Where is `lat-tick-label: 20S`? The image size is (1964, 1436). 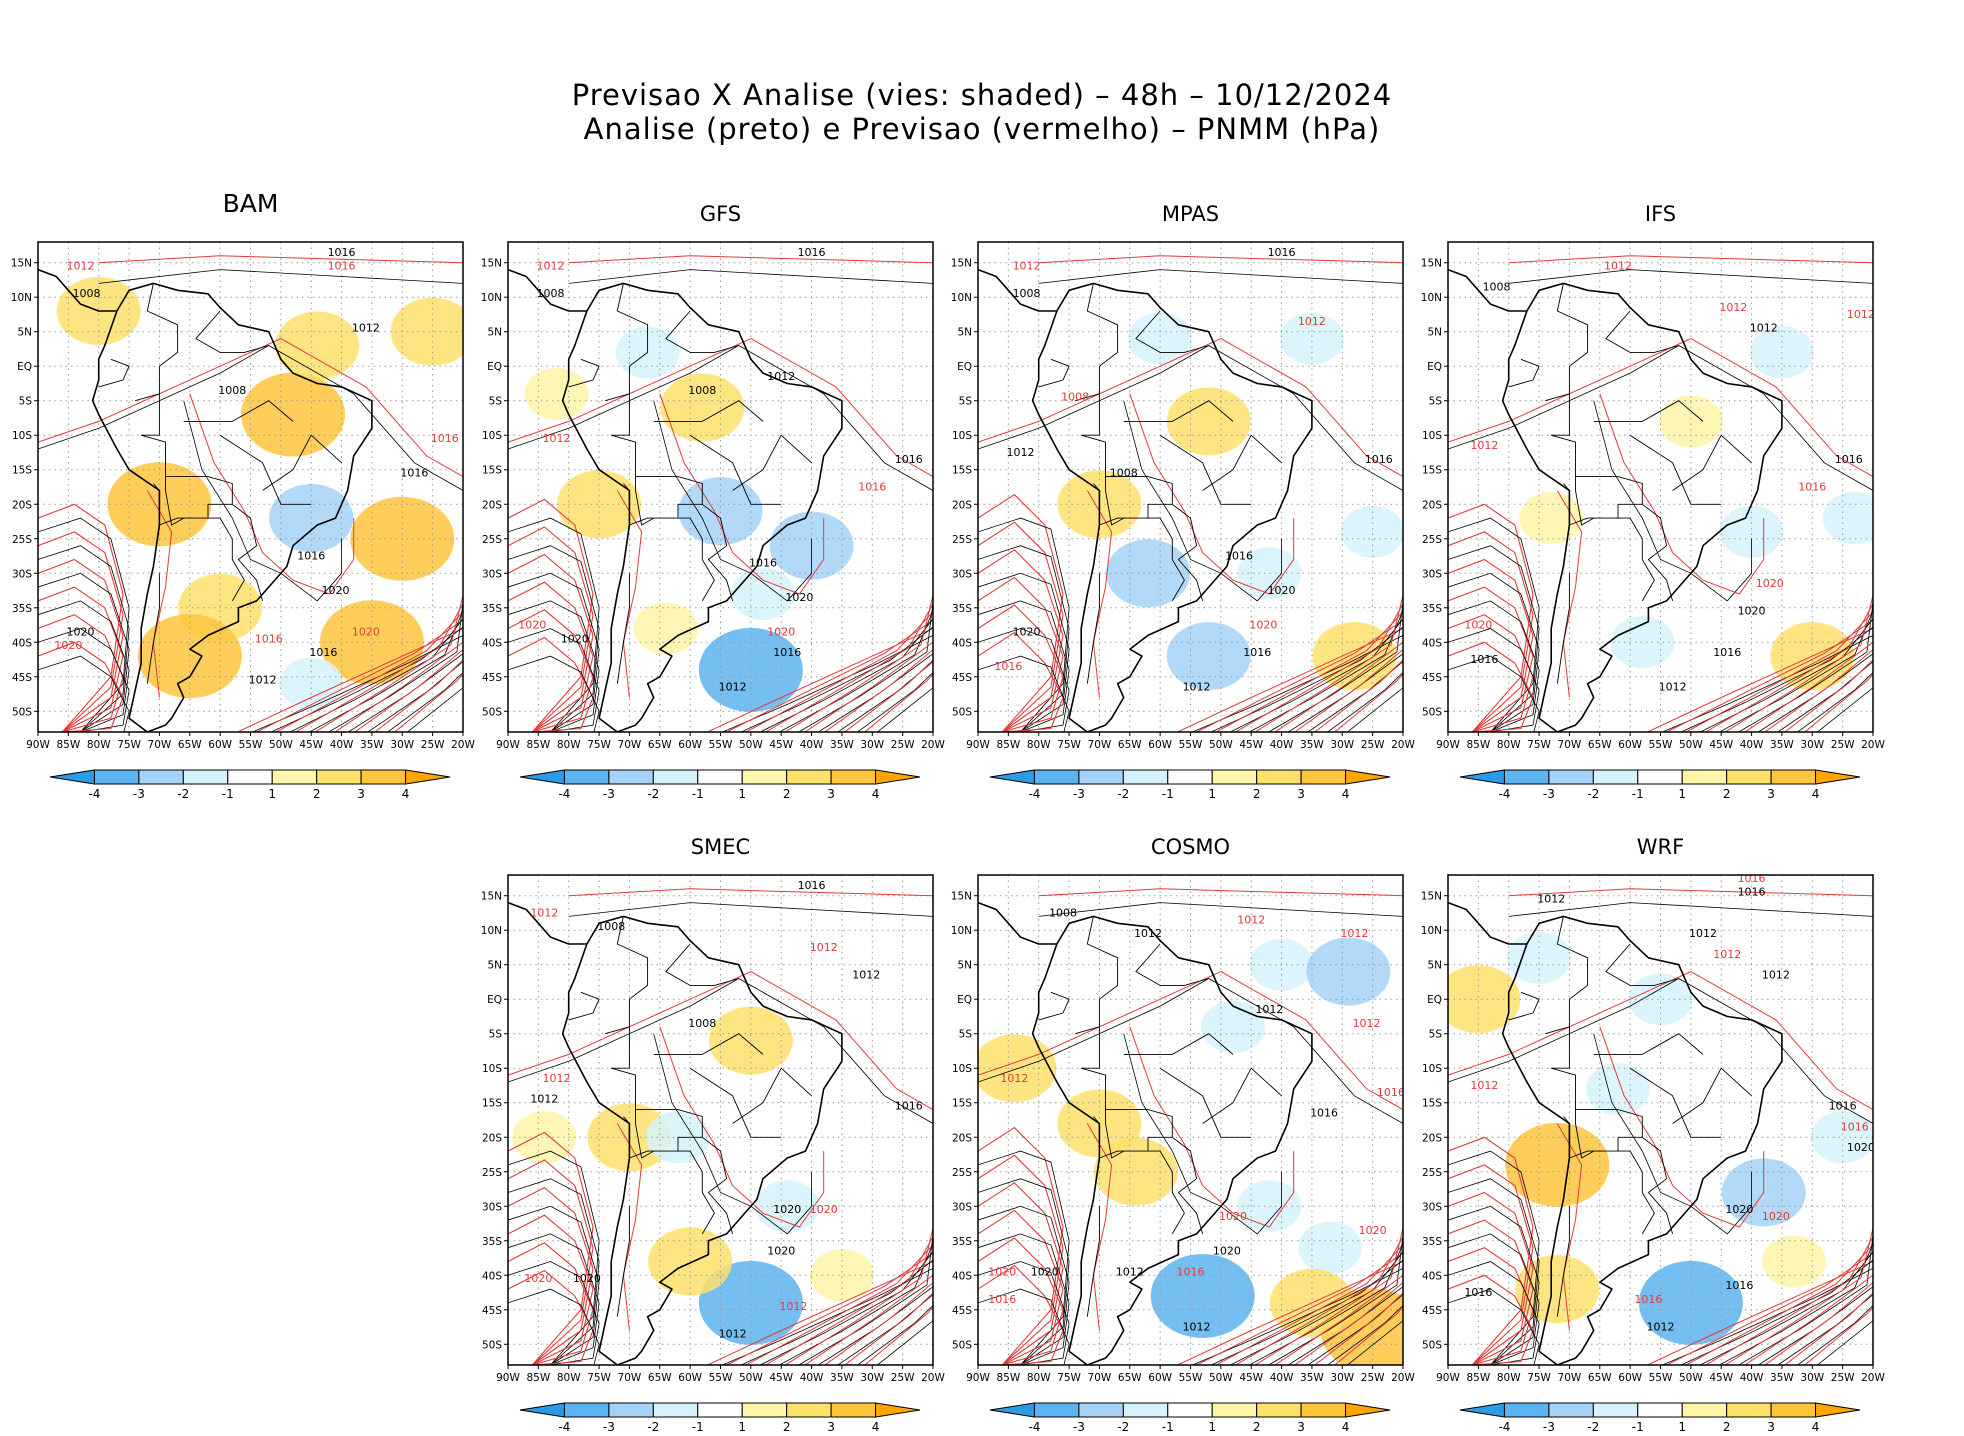
lat-tick-label: 20S is located at coordinates (492, 1138).